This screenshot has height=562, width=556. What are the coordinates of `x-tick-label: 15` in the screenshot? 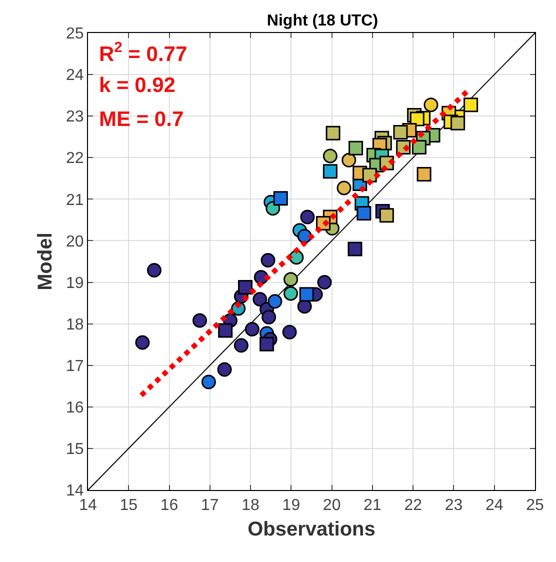 It's located at (129, 505).